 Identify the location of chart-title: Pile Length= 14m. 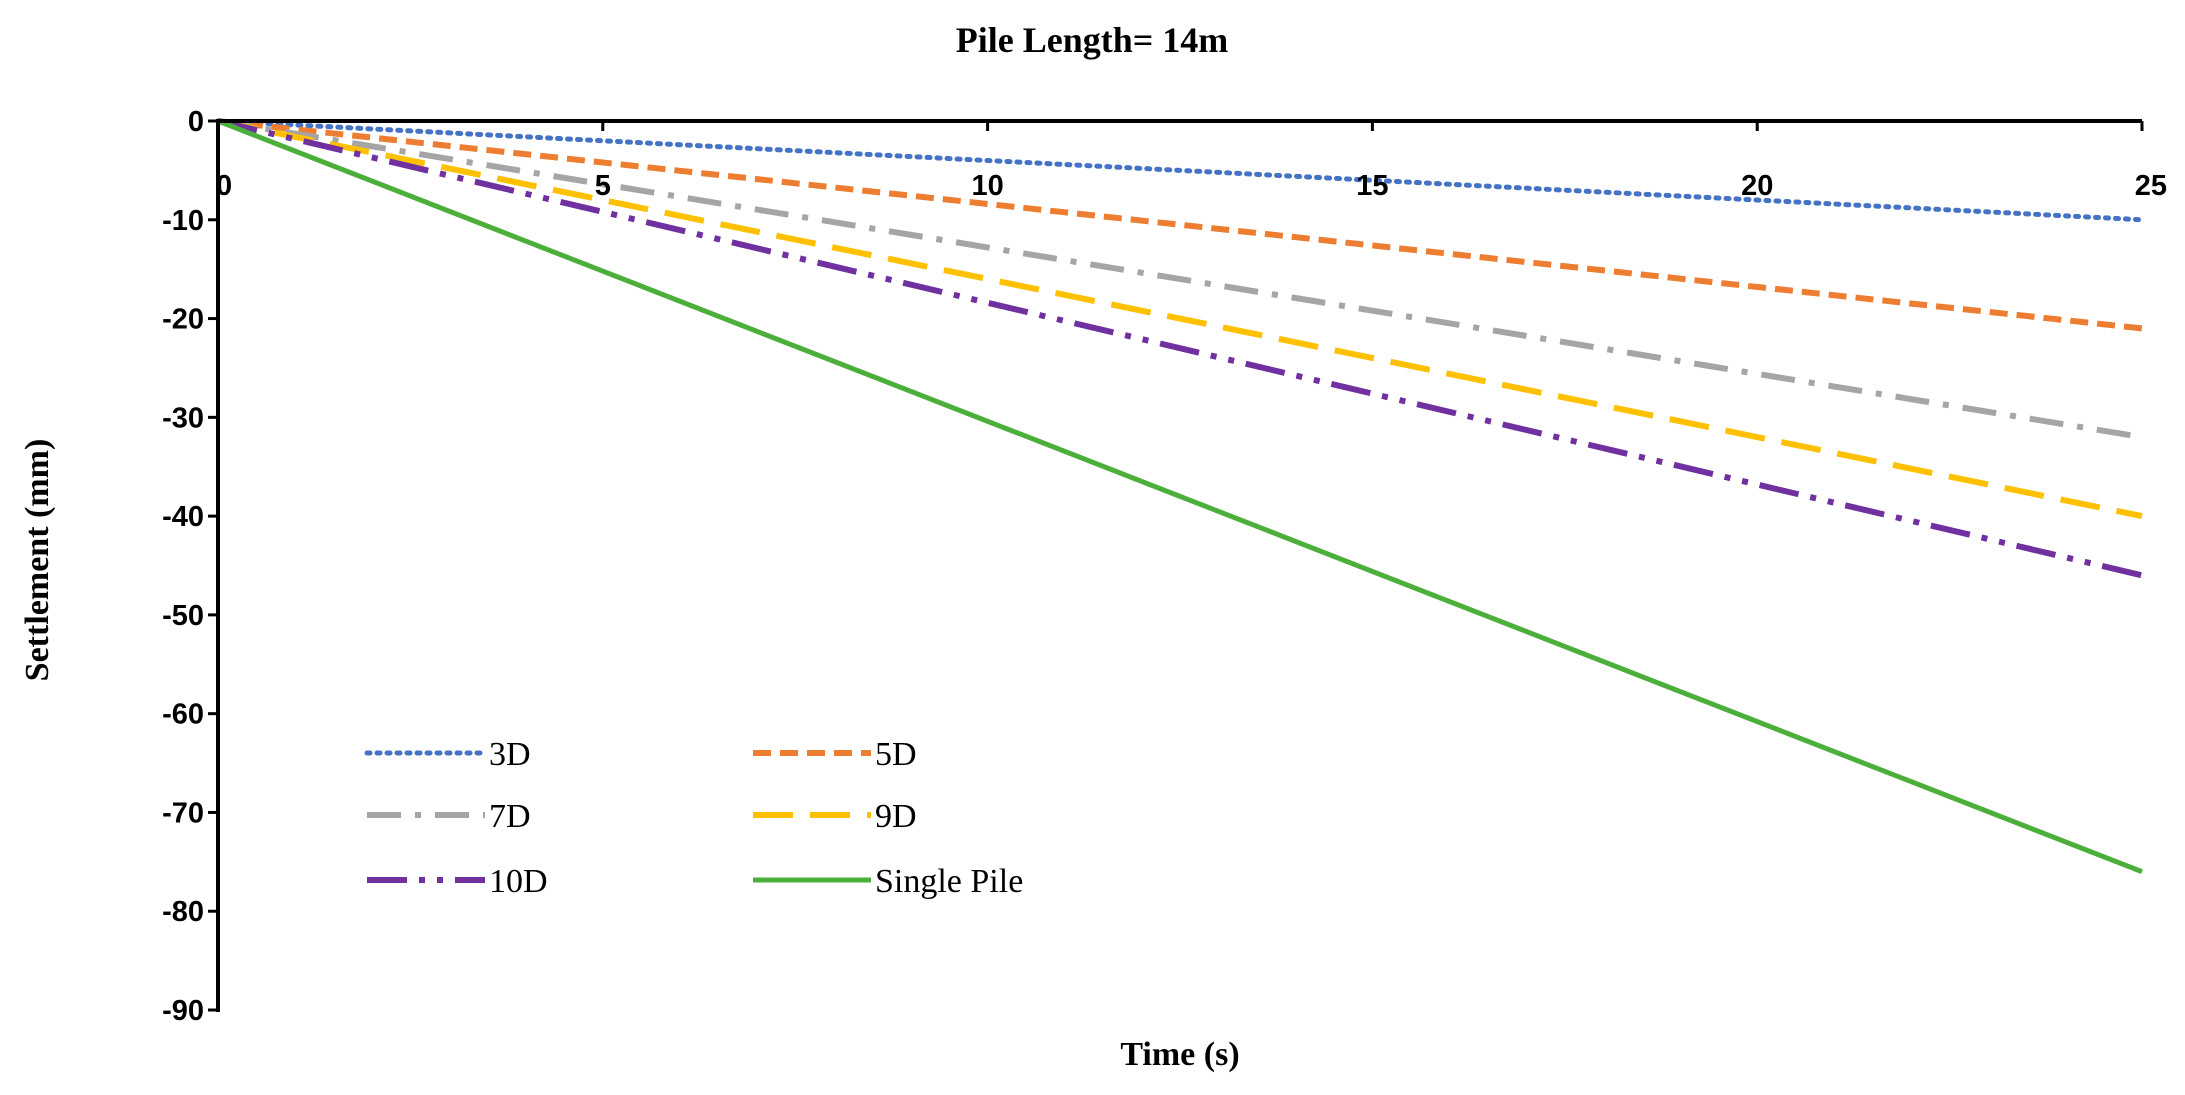
(1092, 40).